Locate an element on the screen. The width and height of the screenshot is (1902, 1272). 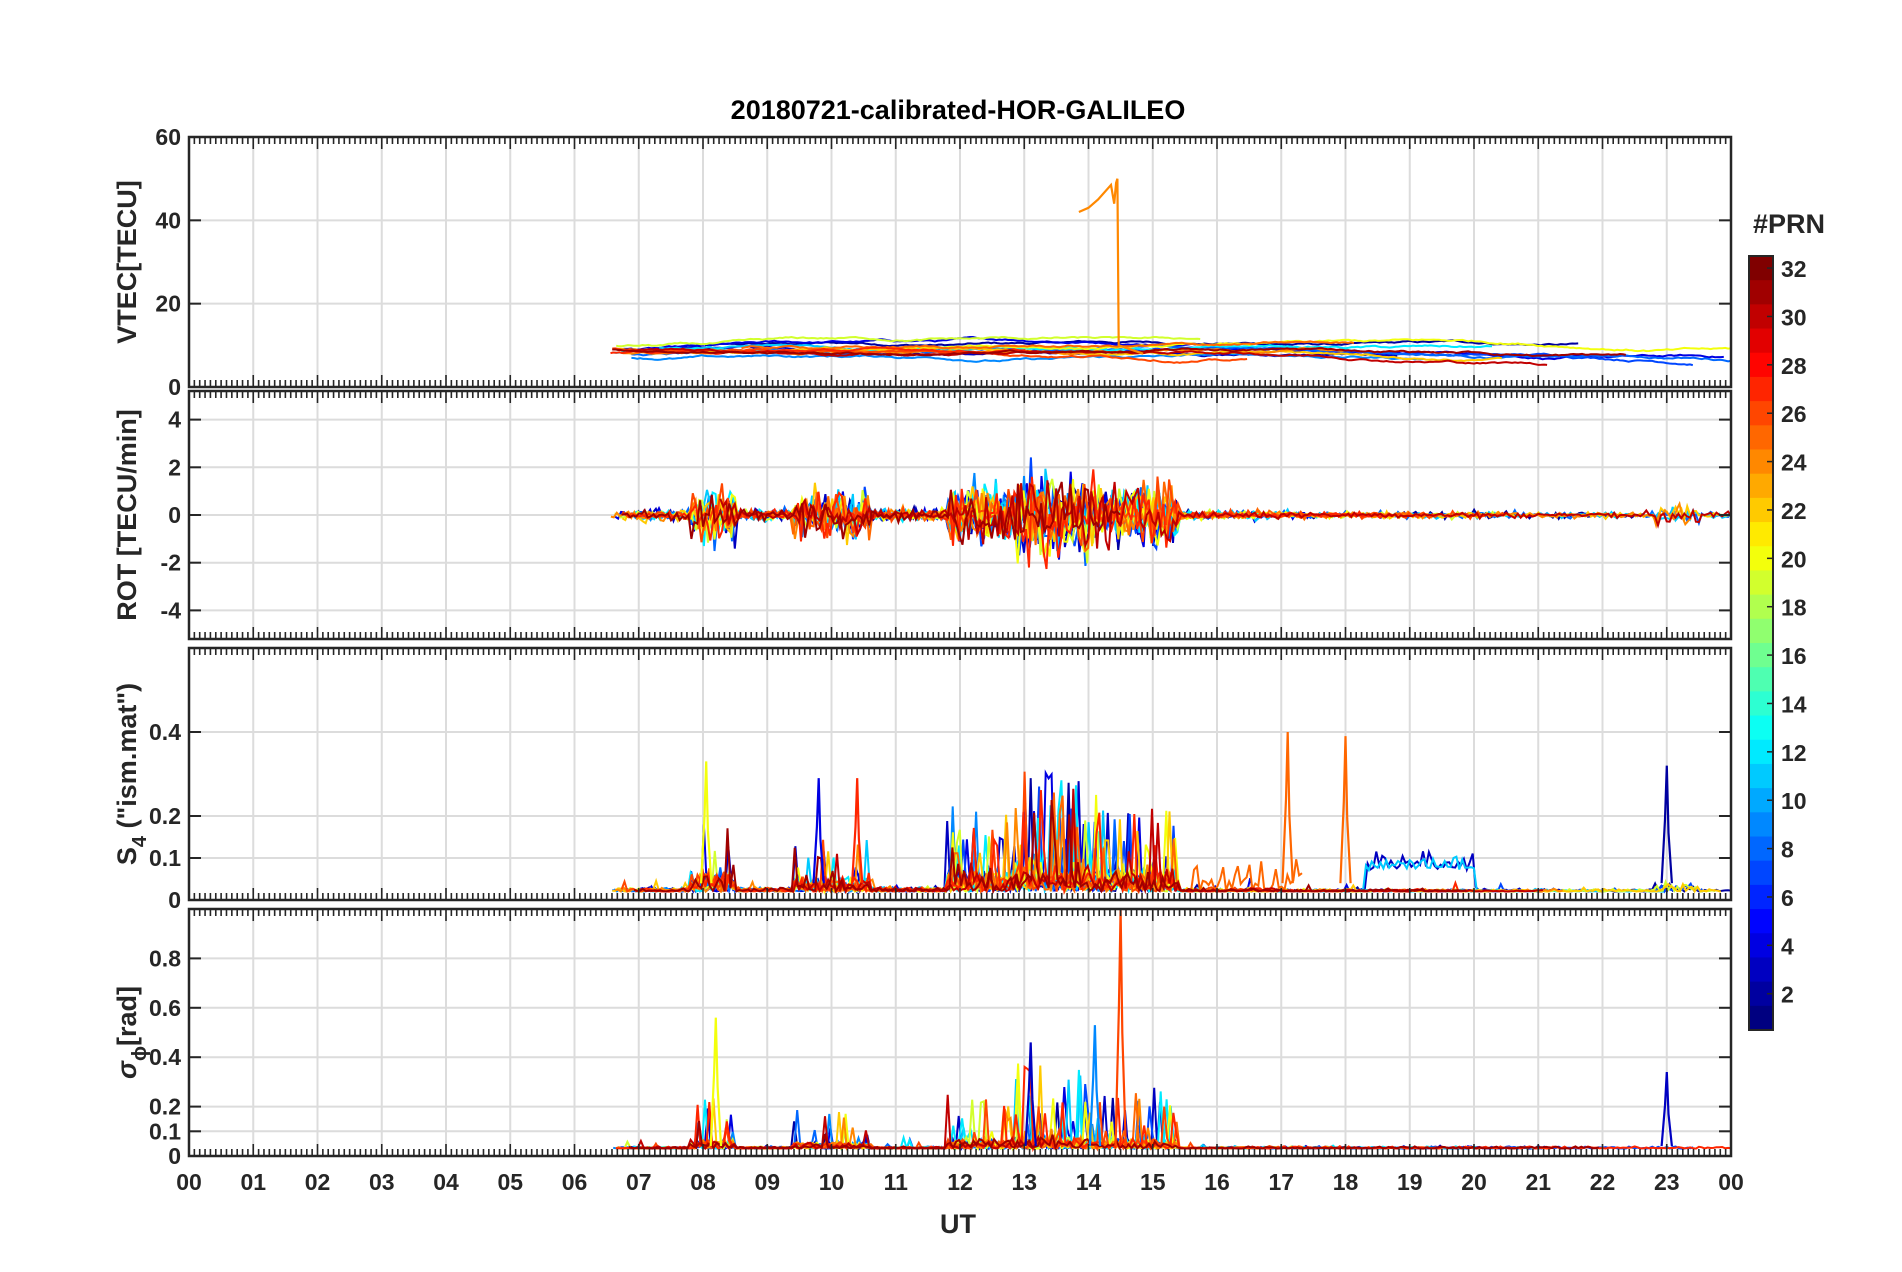
y-axis-label: σϕ[rad] is located at coordinates (131, 1032).